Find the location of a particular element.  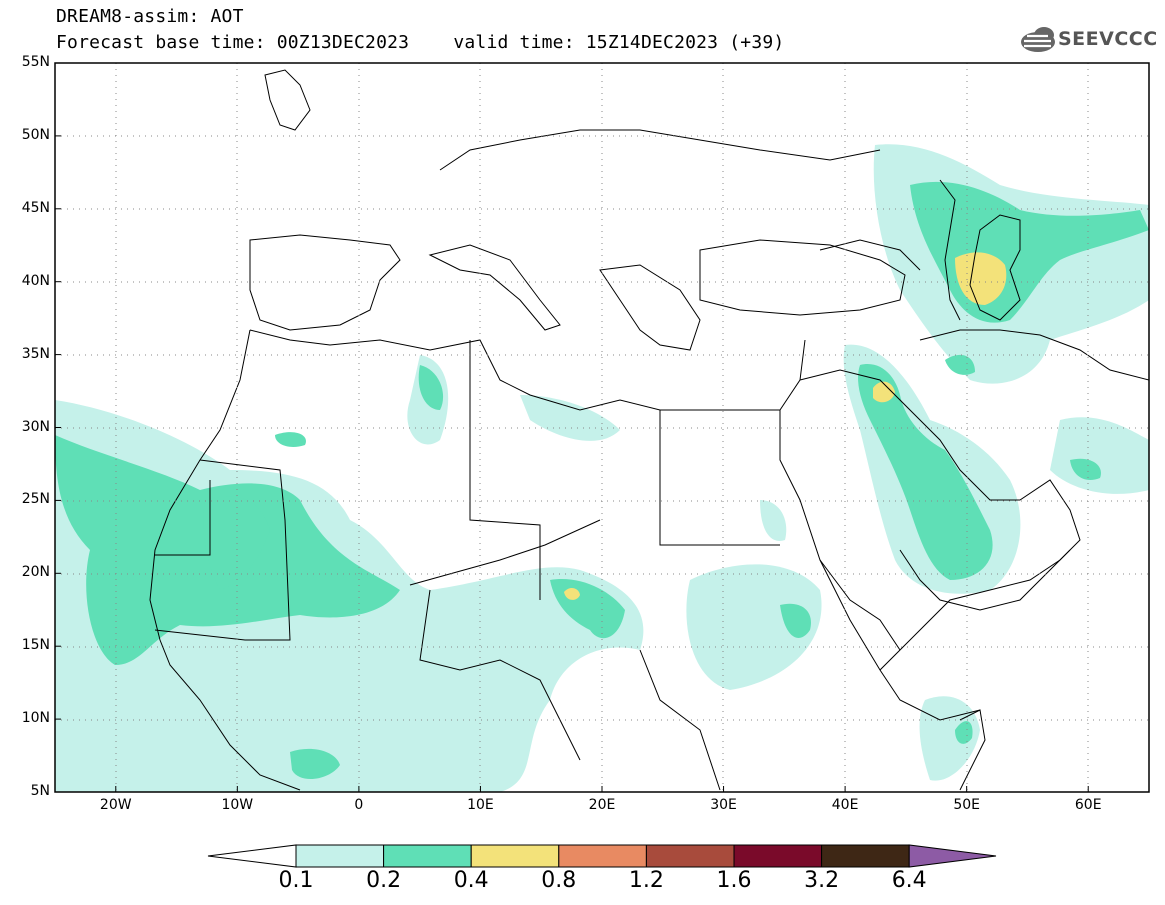

colorbar-label: 6.4 is located at coordinates (909, 880).